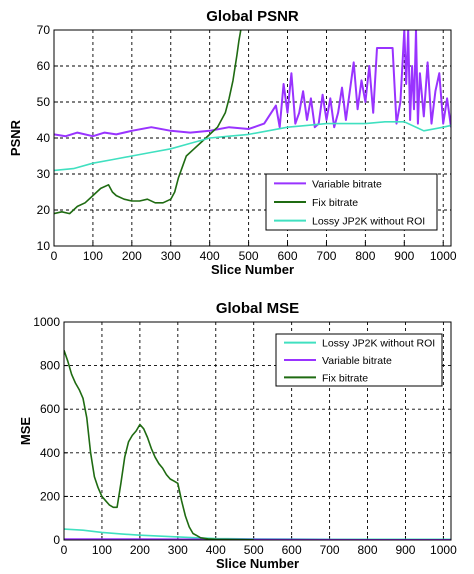 The image size is (474, 574). Describe the element at coordinates (44, 210) in the screenshot. I see `y-tick-label: 20` at that location.